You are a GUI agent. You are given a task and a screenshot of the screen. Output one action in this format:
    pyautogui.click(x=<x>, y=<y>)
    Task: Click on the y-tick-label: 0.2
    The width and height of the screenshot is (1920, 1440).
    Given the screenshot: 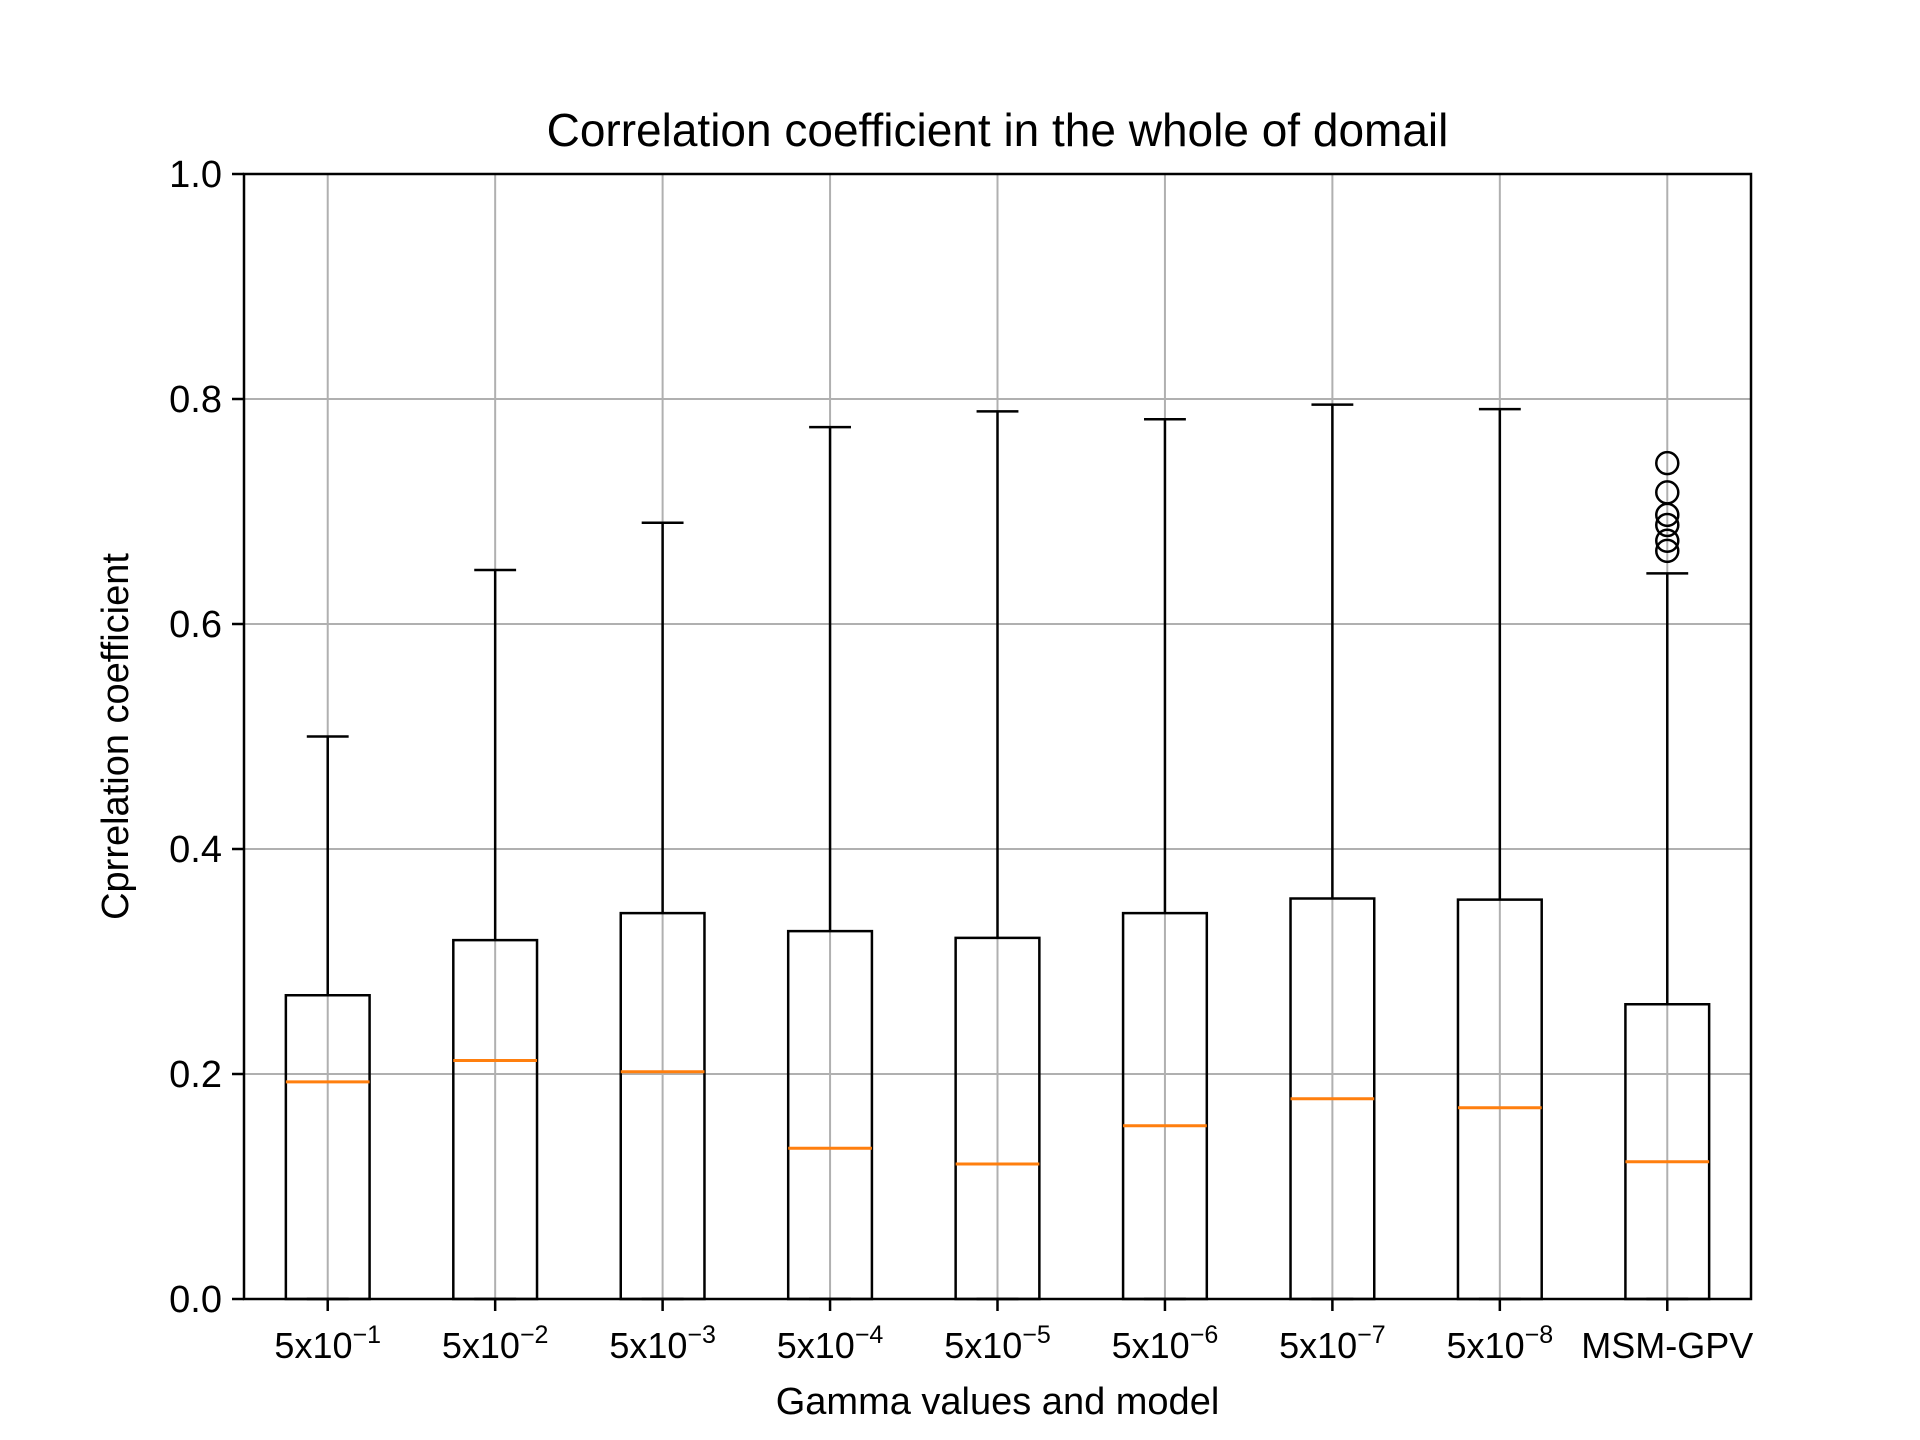 What is the action you would take?
    pyautogui.click(x=195, y=1075)
    